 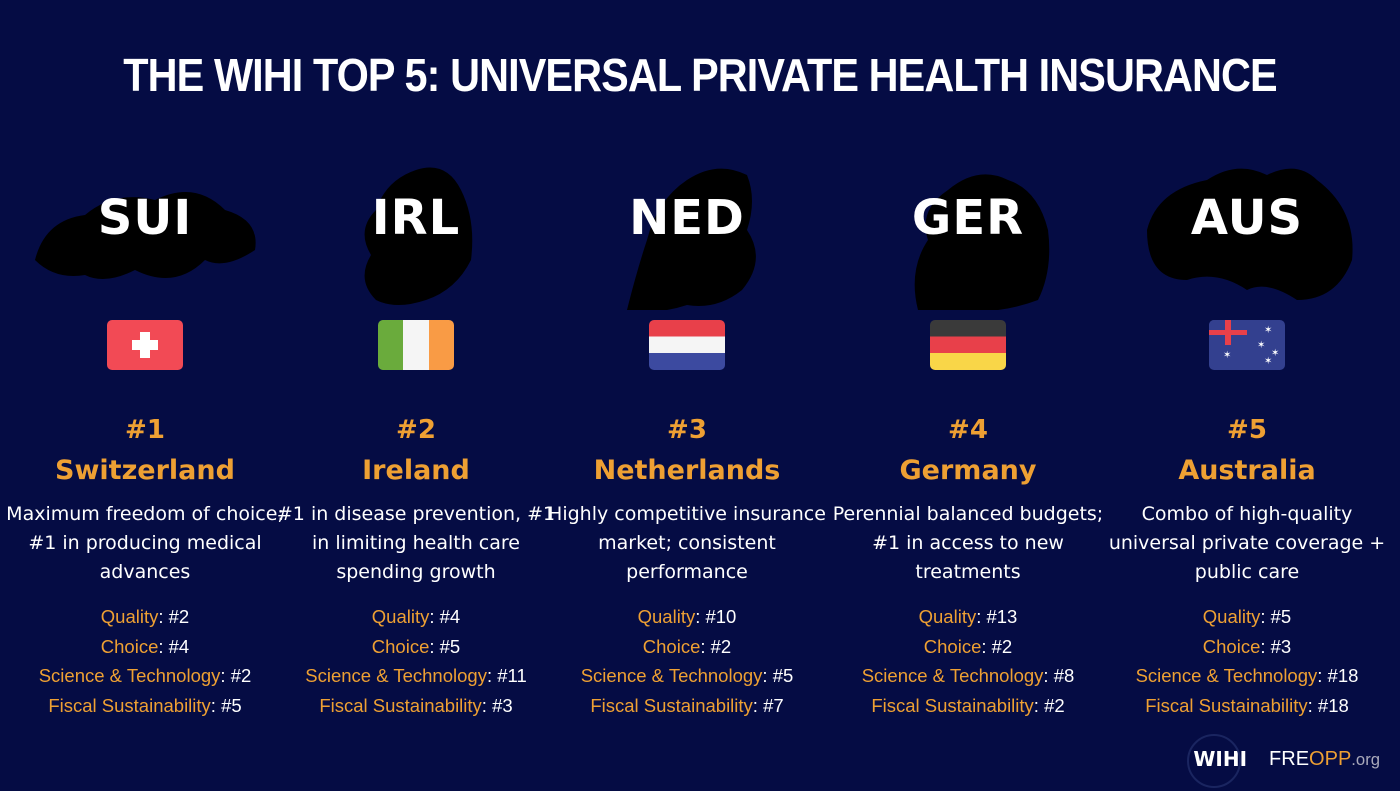 I want to click on stat-fiscal: Fiscal Sustainability: #18, so click(x=1247, y=705).